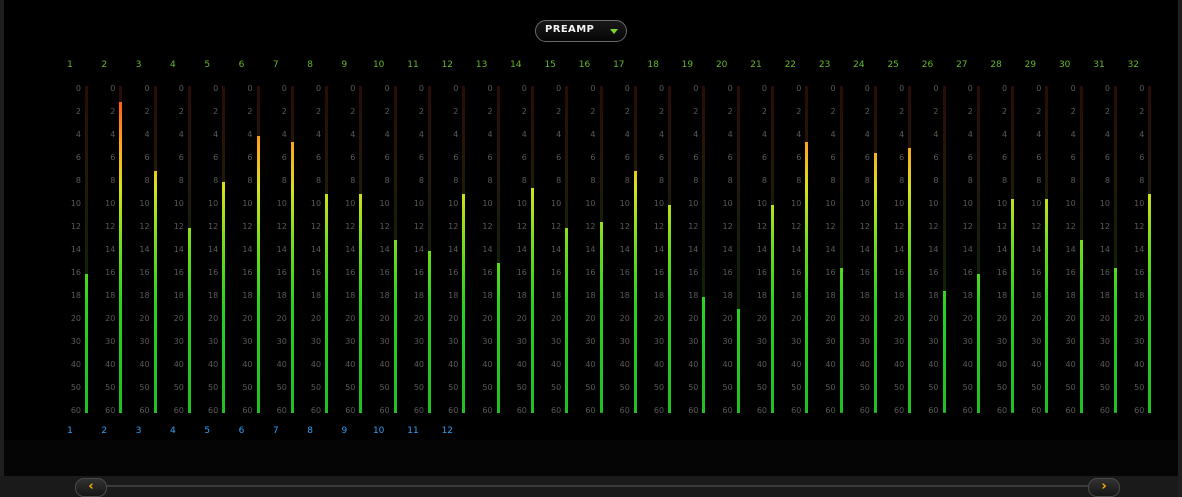 This screenshot has height=497, width=1182. I want to click on section-selector: PREAMP, so click(581, 31).